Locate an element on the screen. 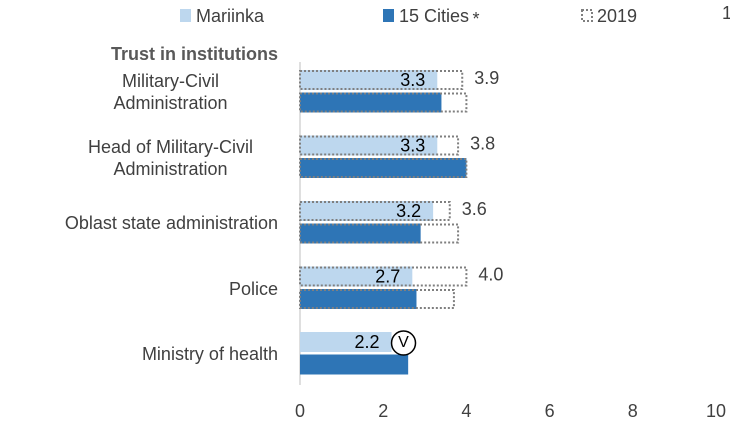 This screenshot has height=426, width=730. category-text: Ministry of health is located at coordinates (209, 354).